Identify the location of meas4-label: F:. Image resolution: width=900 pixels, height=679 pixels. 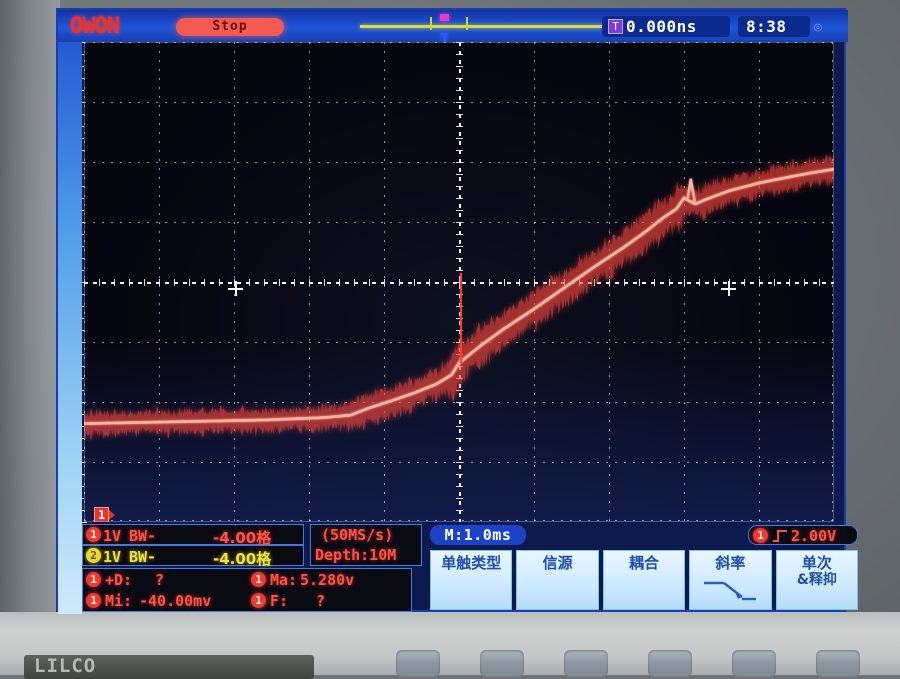
(279, 601).